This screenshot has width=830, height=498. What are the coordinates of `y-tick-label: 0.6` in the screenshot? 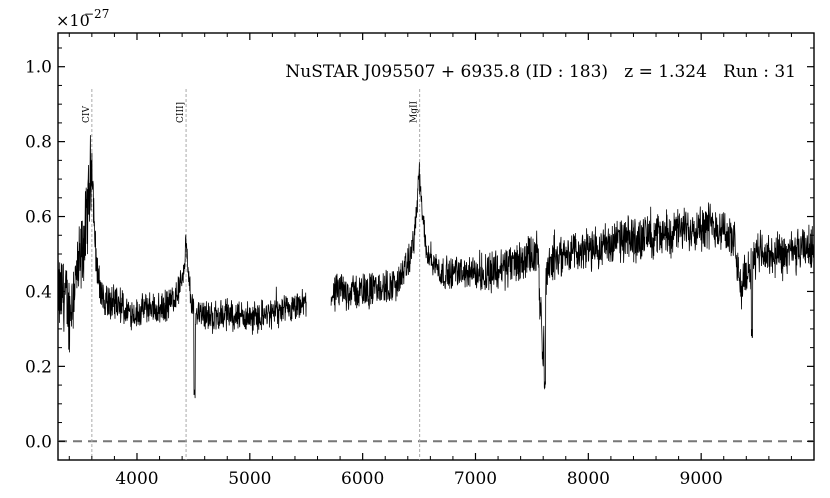 It's located at (38, 218).